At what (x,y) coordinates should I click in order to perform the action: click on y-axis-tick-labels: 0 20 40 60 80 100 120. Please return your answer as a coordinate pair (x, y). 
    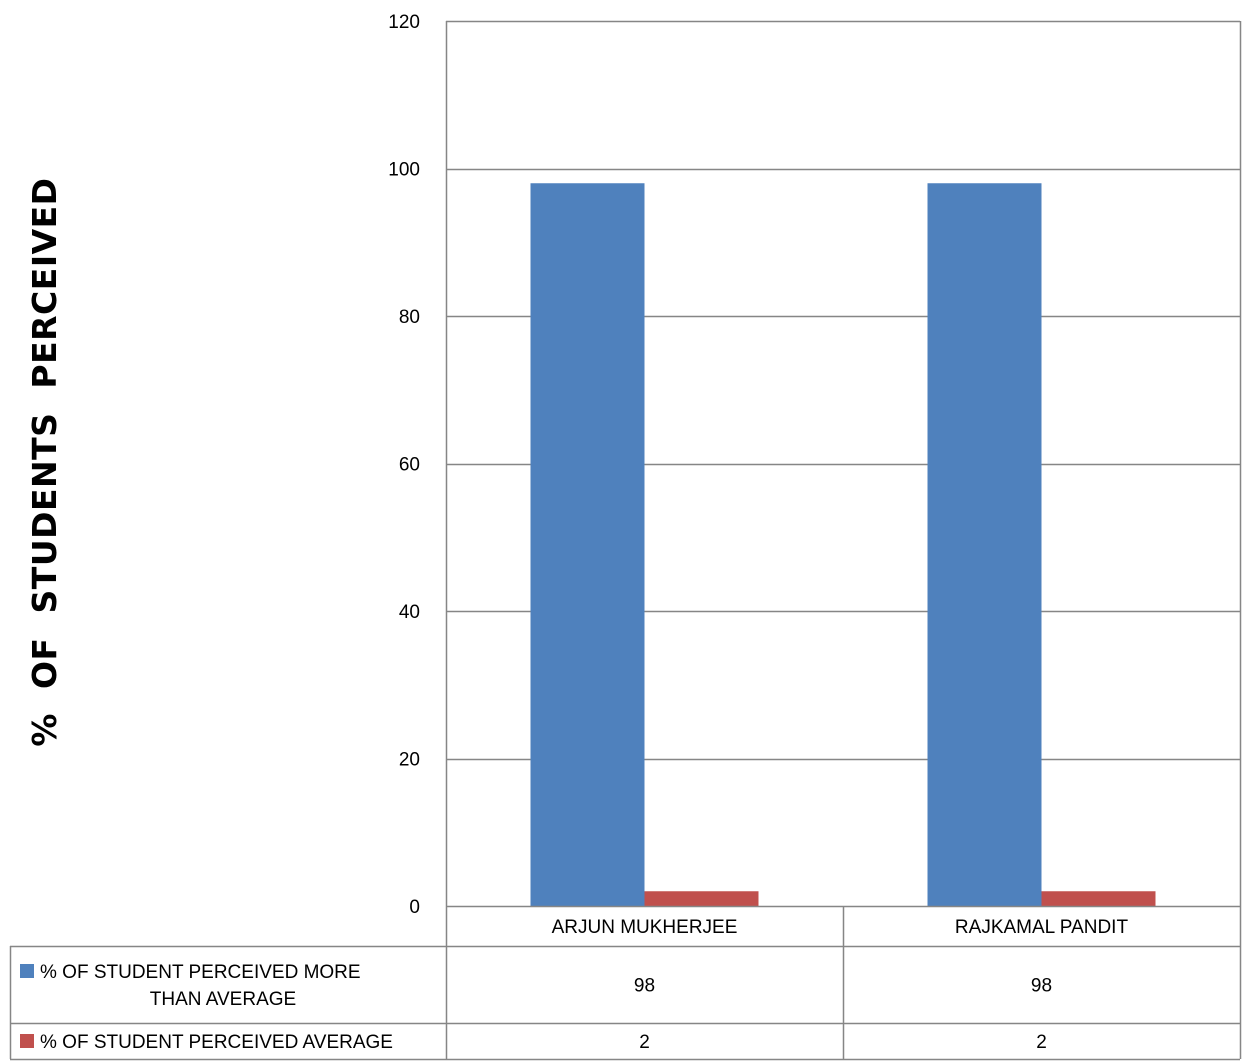
    Looking at the image, I should click on (404, 465).